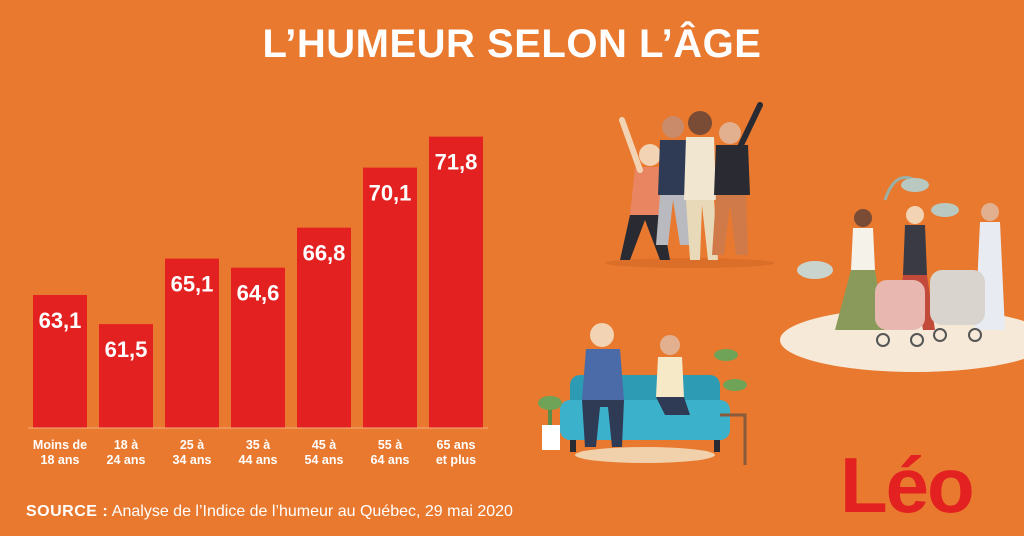  Describe the element at coordinates (902, 274) in the screenshot. I see `mothers-strollers-illustration` at that location.